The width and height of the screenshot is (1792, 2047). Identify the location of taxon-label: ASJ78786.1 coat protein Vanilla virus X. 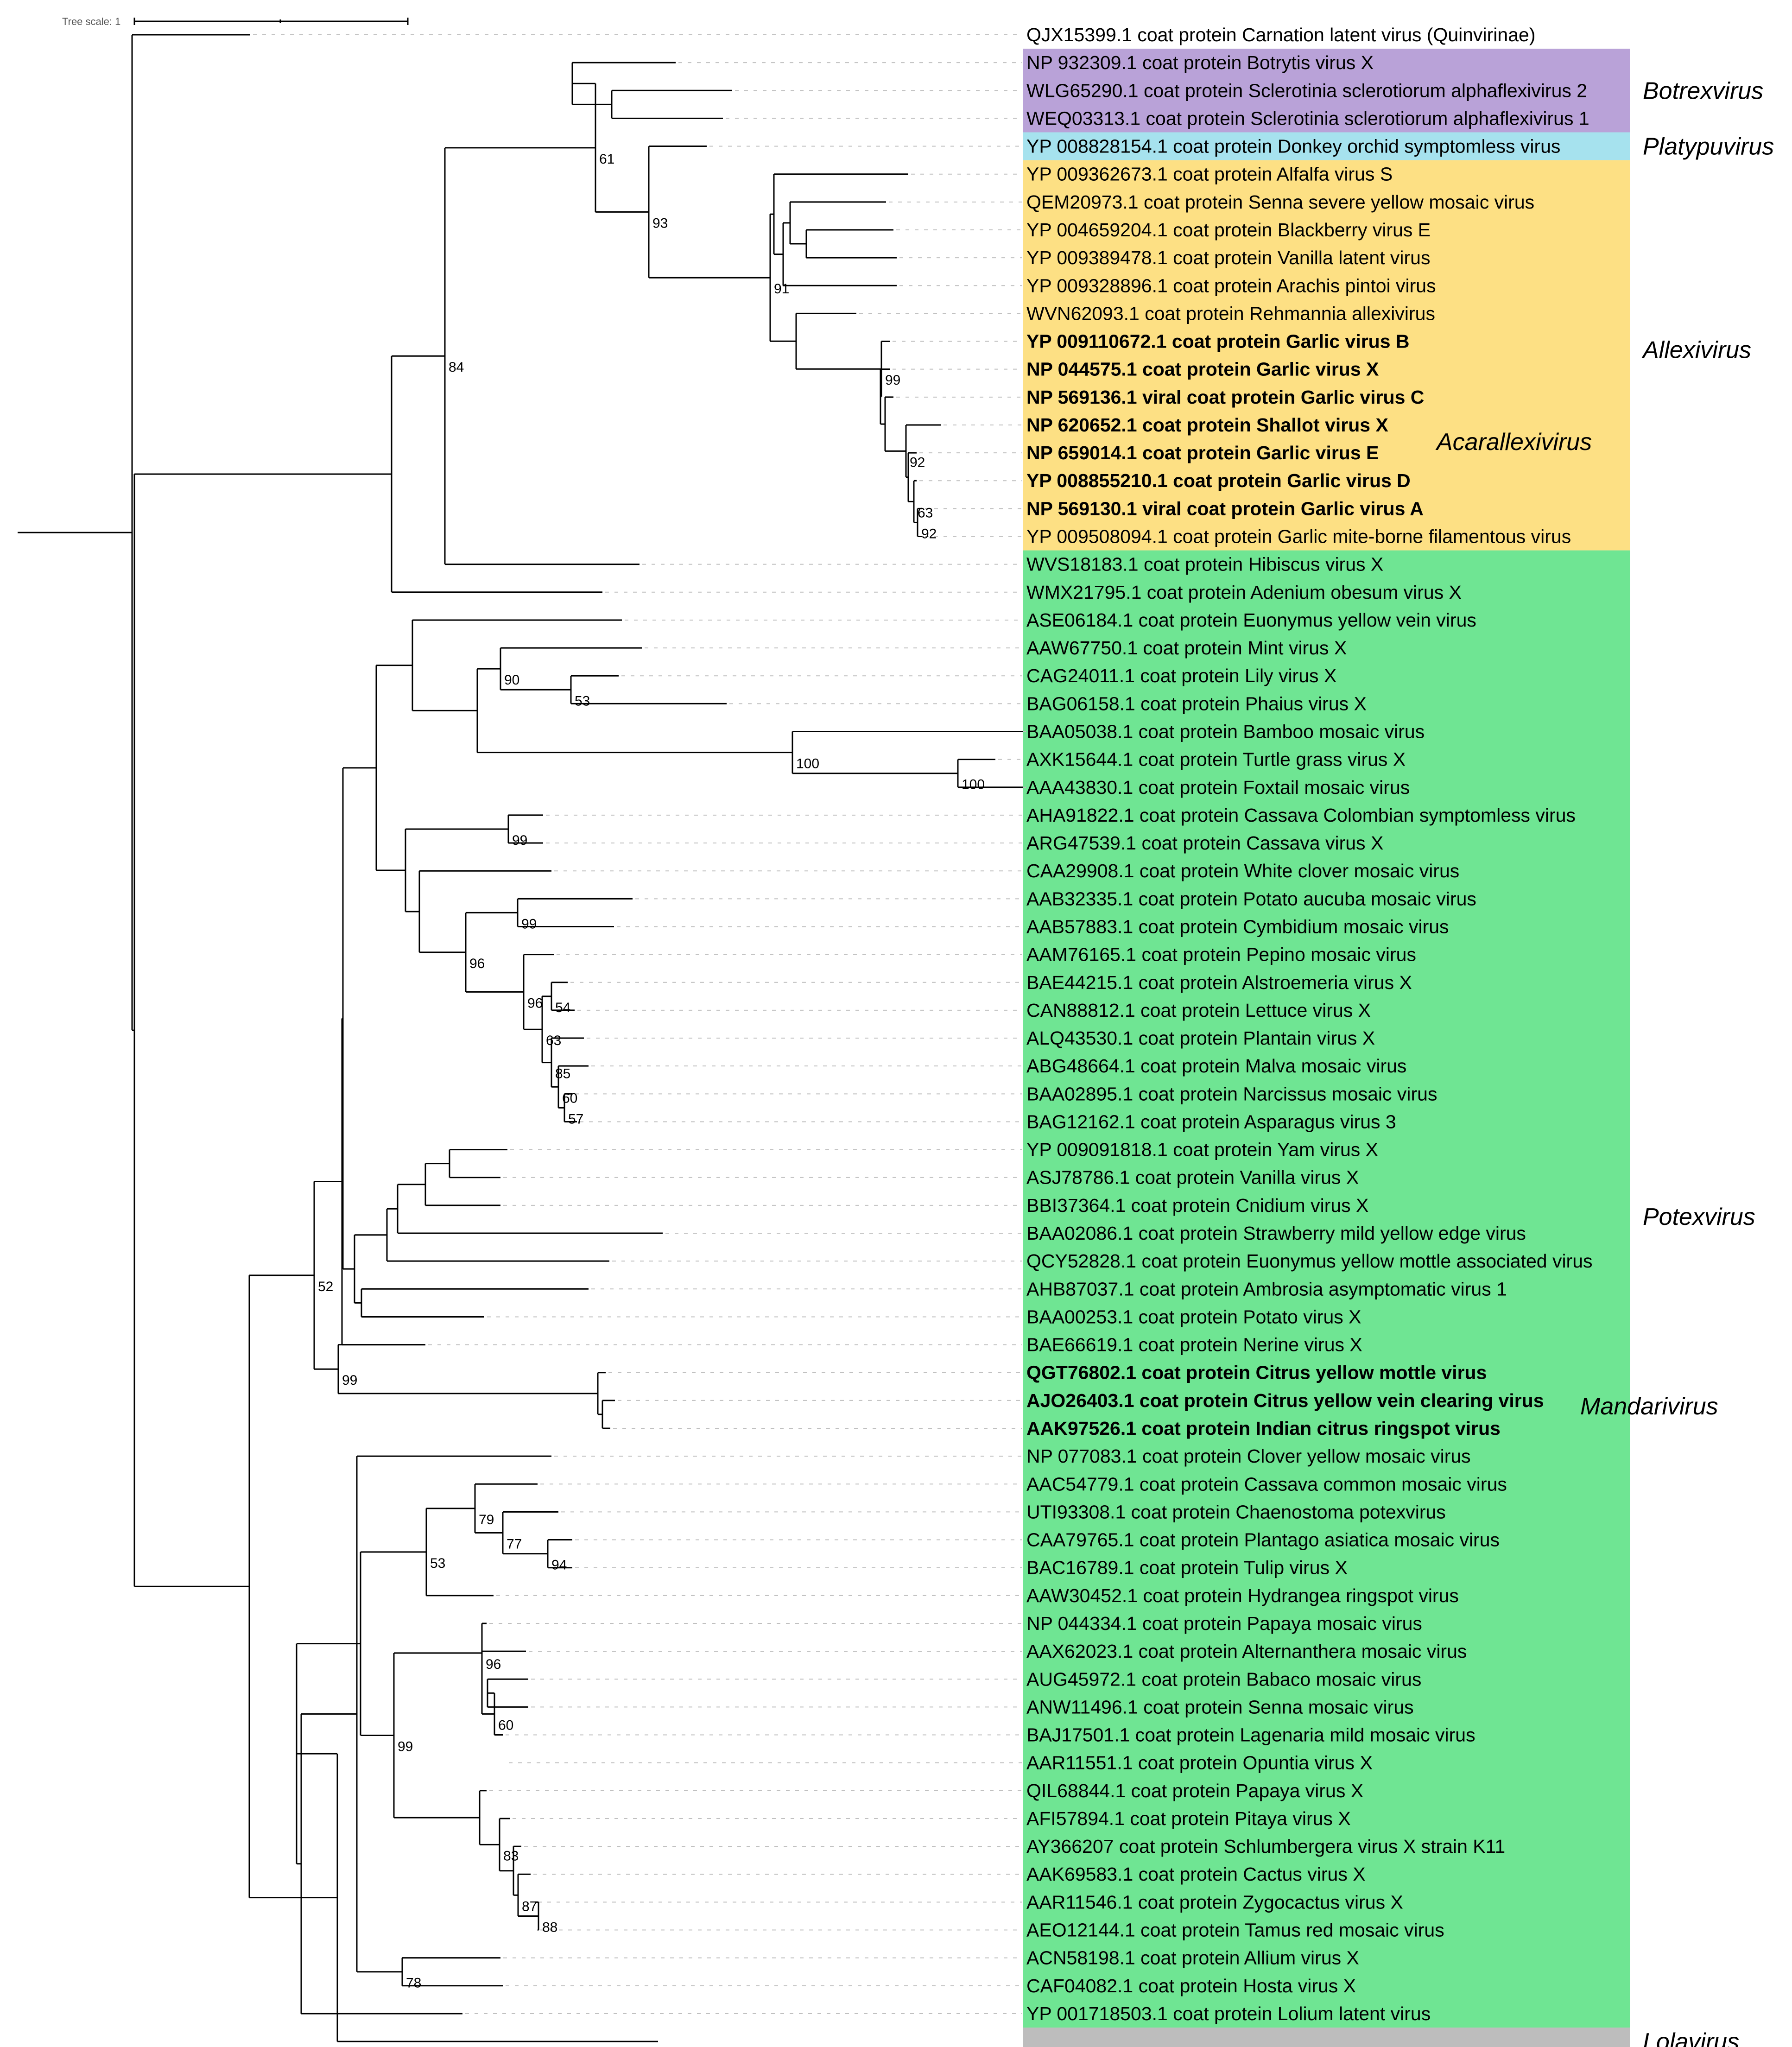
(1192, 1177).